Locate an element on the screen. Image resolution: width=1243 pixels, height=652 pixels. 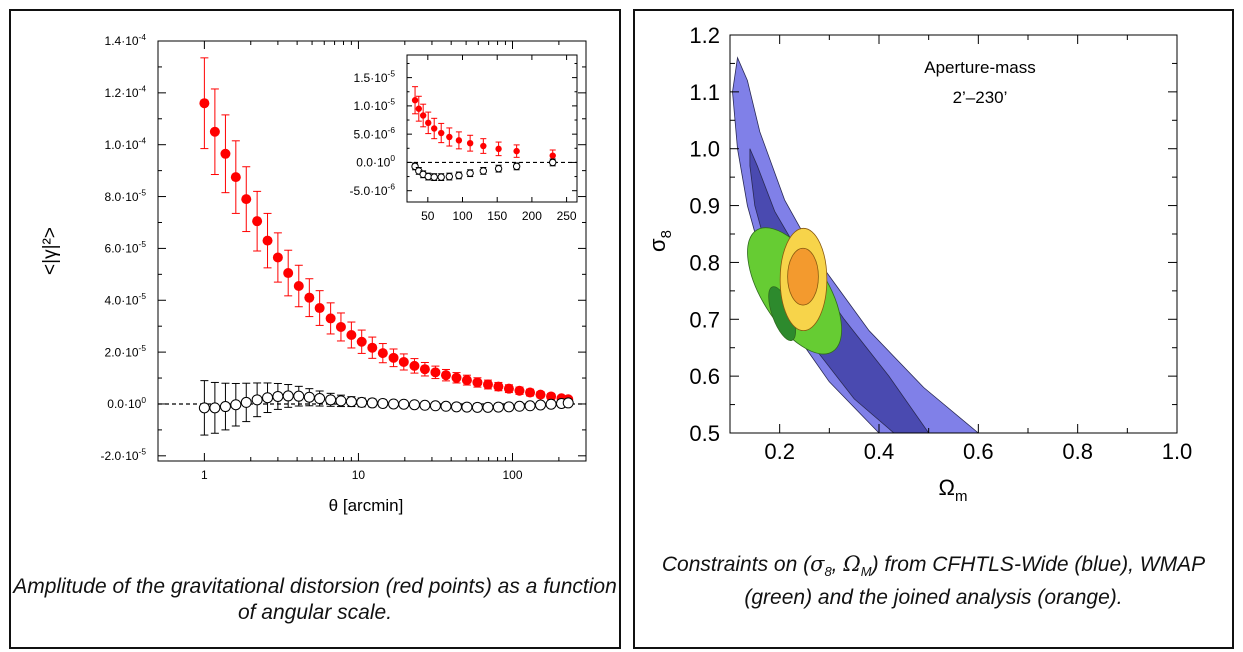
contour-y-tick-label: 0.5 is located at coordinates (704, 433).